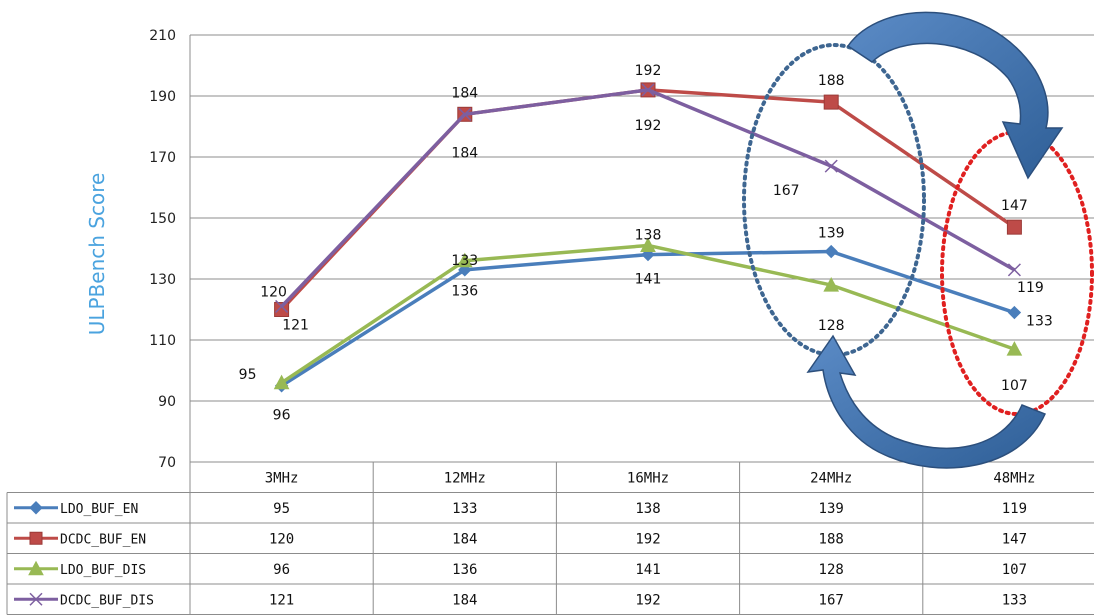 This screenshot has height=615, width=1094. Describe the element at coordinates (99, 509) in the screenshot. I see `legend-series-name: LDO_BUF_EN` at that location.